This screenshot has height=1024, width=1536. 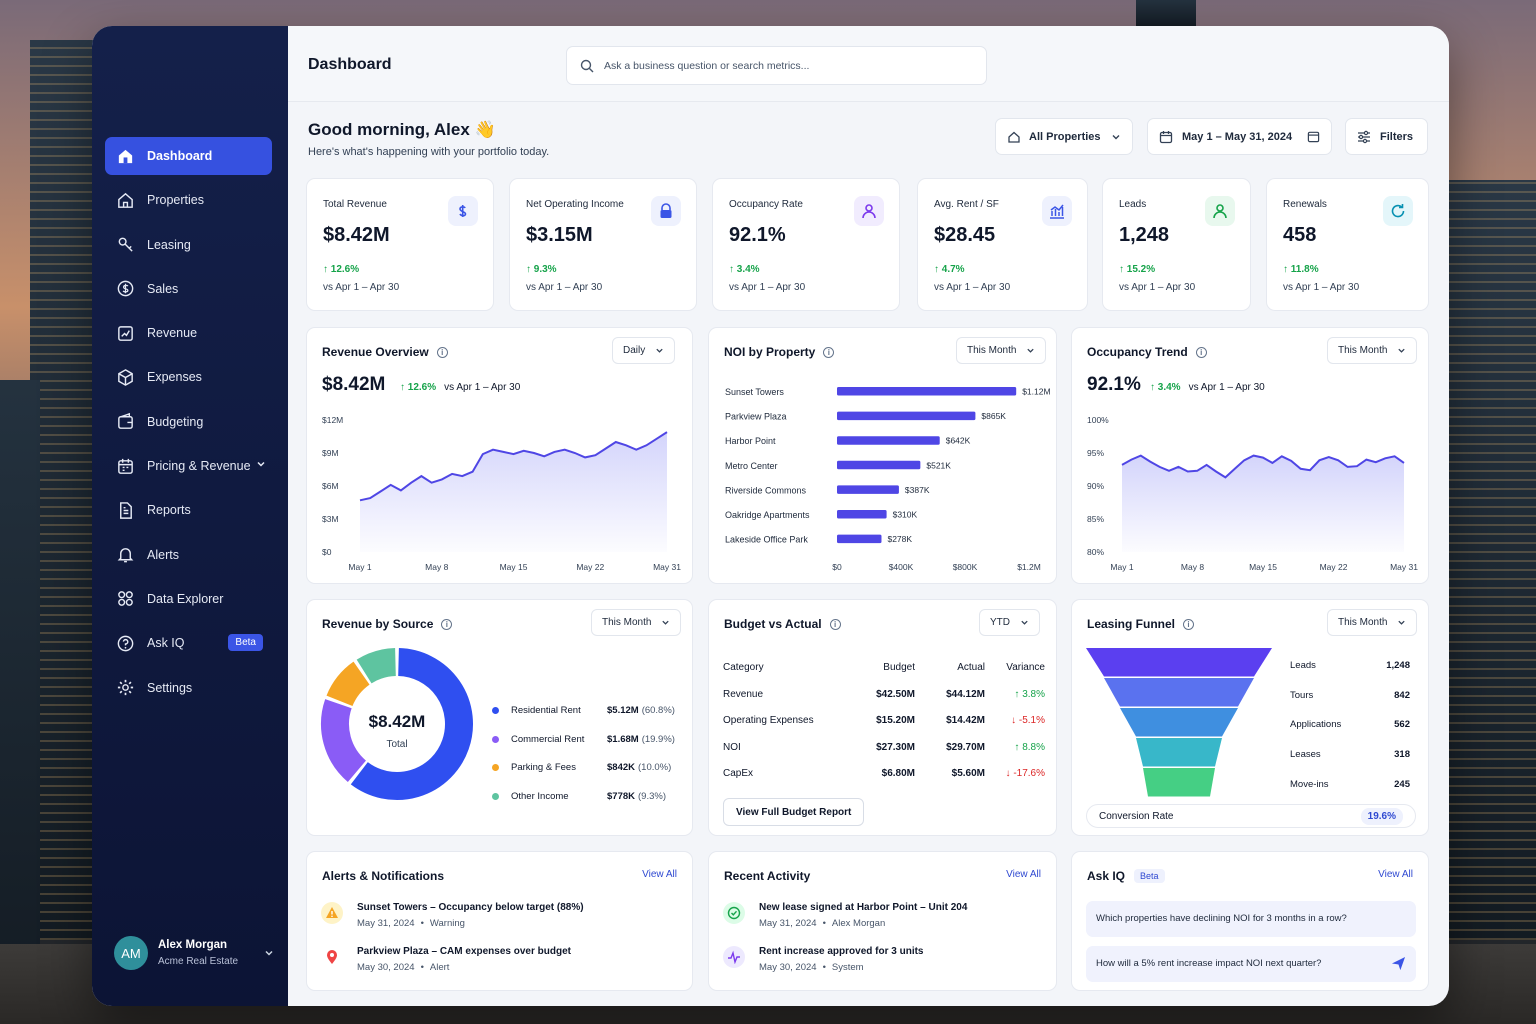 I want to click on bar-category-label: Lakeside Office Park, so click(x=766, y=540).